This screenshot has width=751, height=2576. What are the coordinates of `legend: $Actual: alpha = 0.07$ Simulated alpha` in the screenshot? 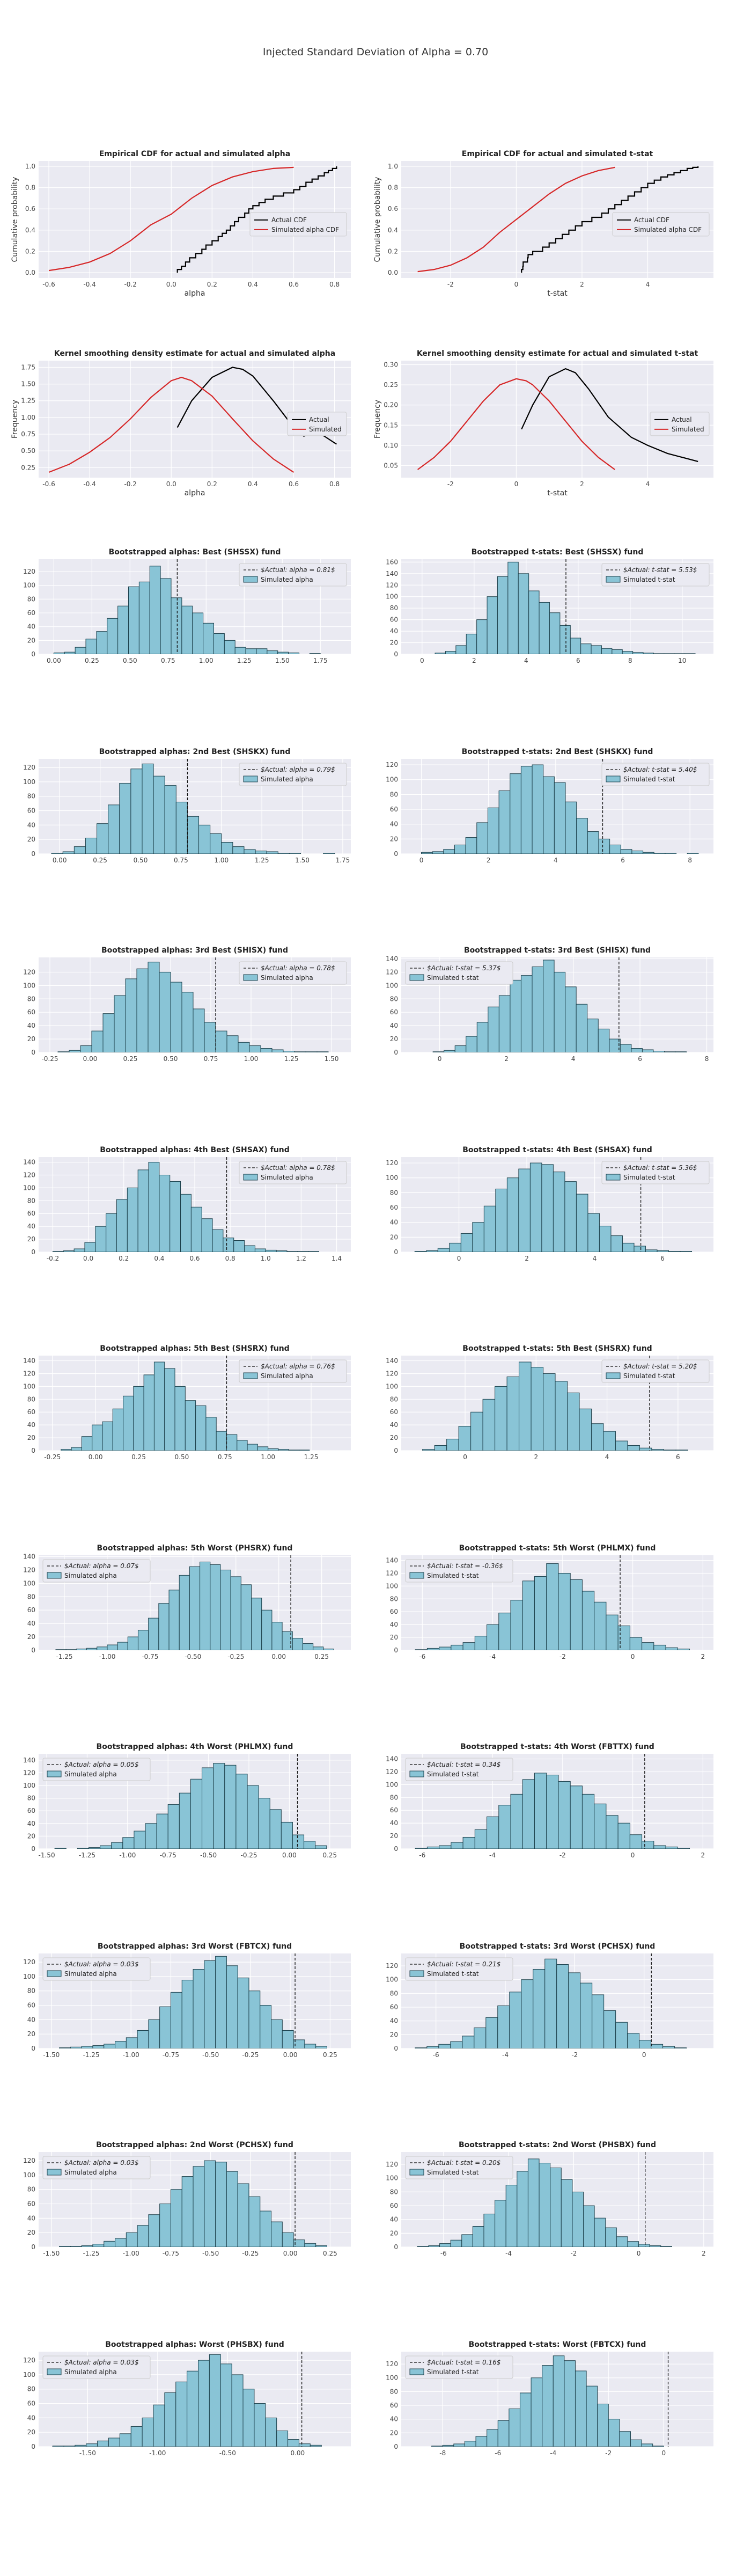 It's located at (96, 1571).